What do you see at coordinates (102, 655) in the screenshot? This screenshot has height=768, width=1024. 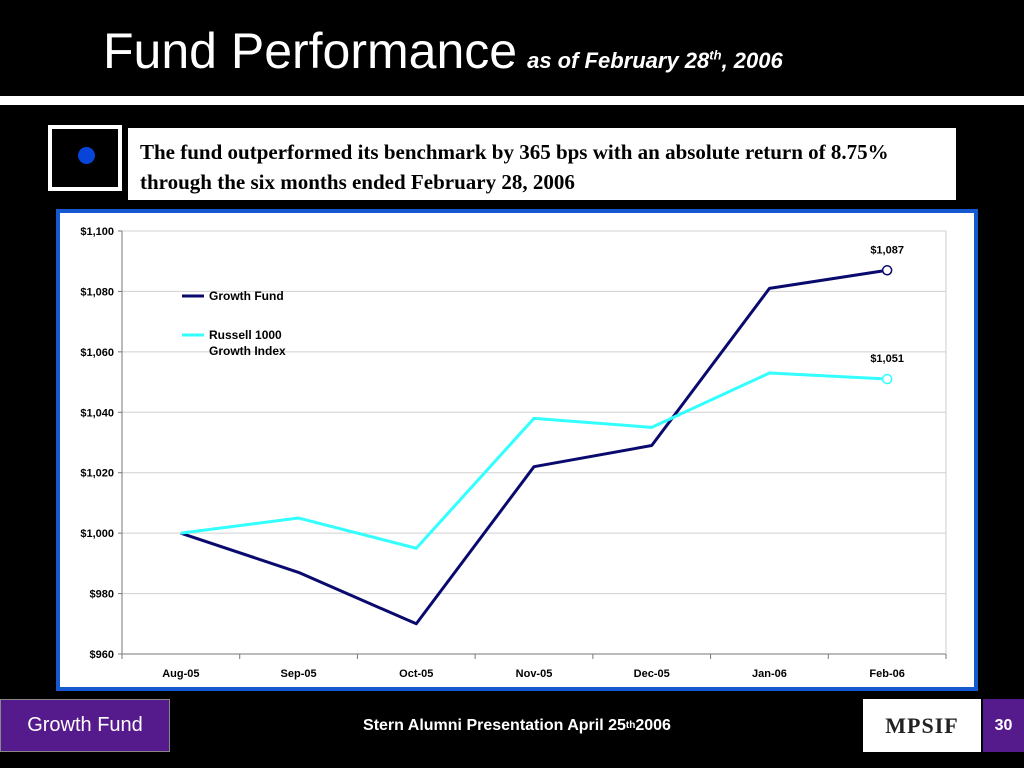 I see `y-tick-label: $960` at bounding box center [102, 655].